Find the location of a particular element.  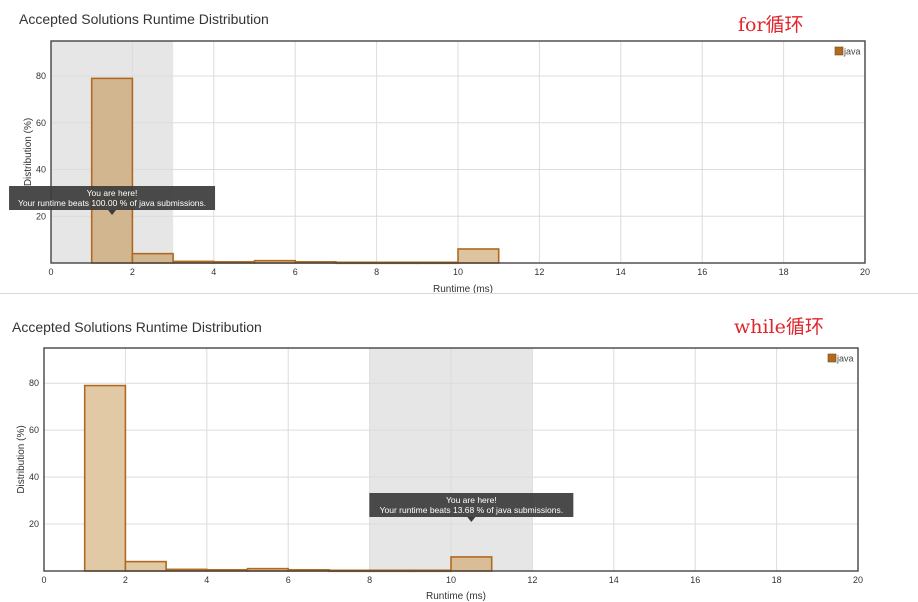

annotation-text: while循环 is located at coordinates (779, 327).